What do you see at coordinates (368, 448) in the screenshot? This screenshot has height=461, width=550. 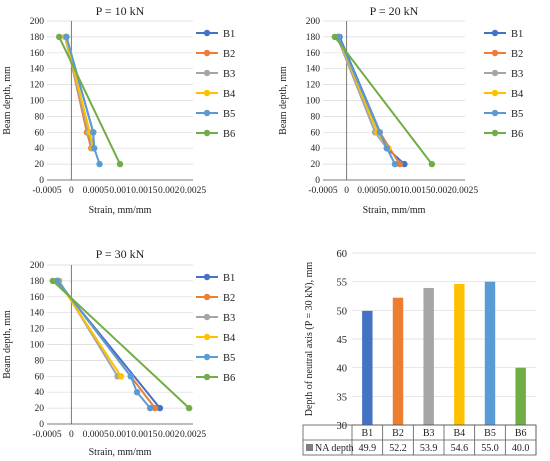 I see `data-label: 49.9` at bounding box center [368, 448].